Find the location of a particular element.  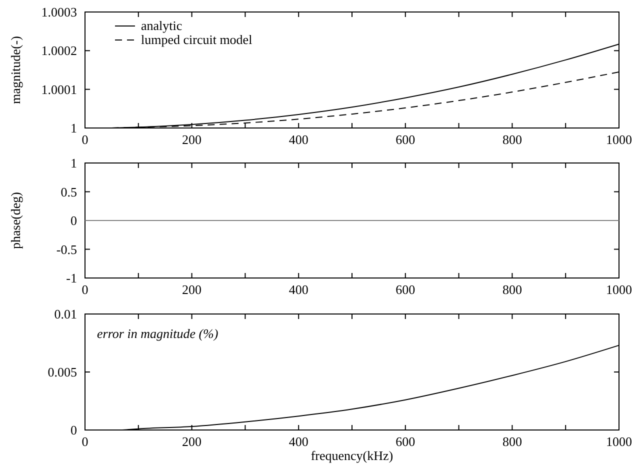

legend-label: analytic is located at coordinates (161, 25).